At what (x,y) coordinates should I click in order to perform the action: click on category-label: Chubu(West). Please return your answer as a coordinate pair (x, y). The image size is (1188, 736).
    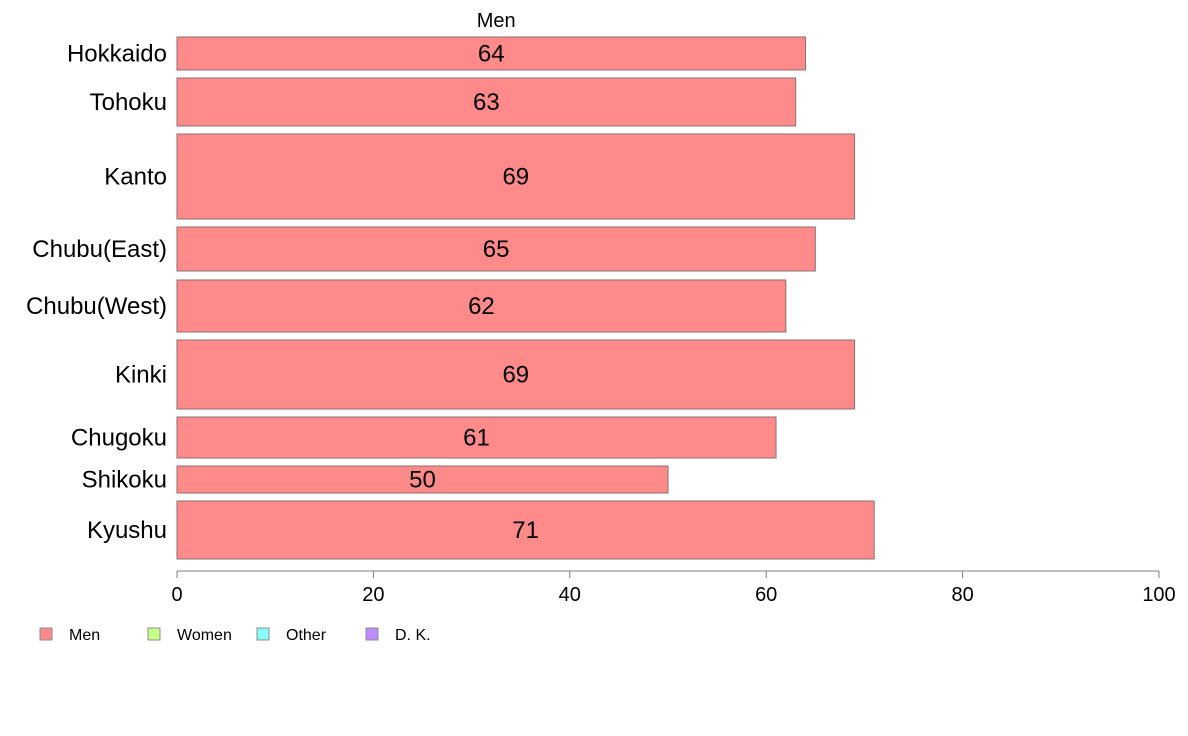
    Looking at the image, I should click on (96, 306).